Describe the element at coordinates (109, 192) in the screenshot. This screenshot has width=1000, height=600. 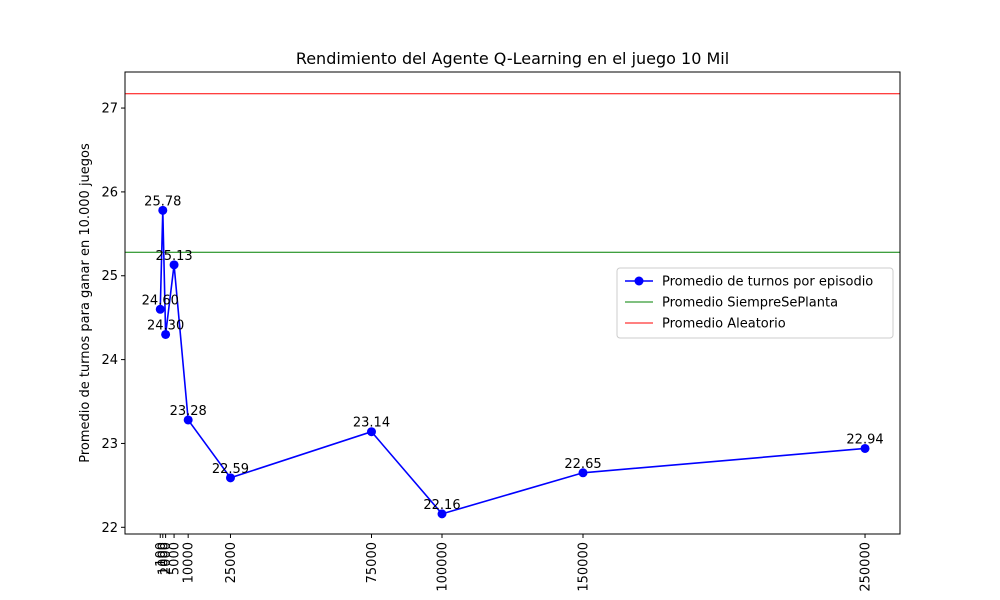
I see `y-tick-label: 26` at that location.